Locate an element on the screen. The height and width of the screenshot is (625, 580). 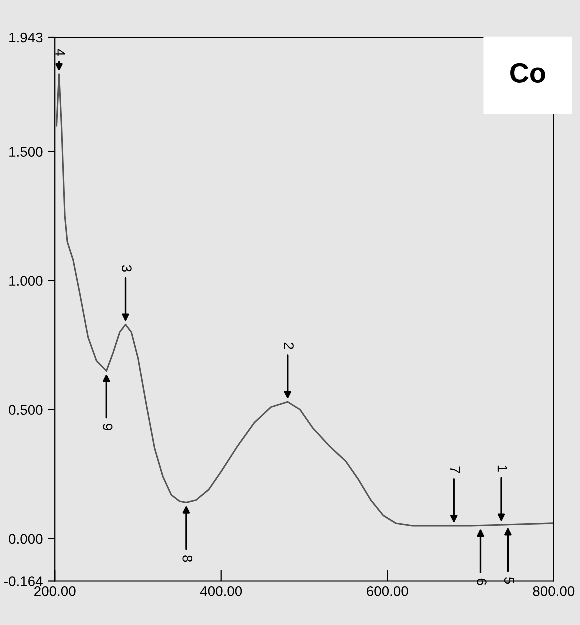
annotation: 9 is located at coordinates (107, 427).